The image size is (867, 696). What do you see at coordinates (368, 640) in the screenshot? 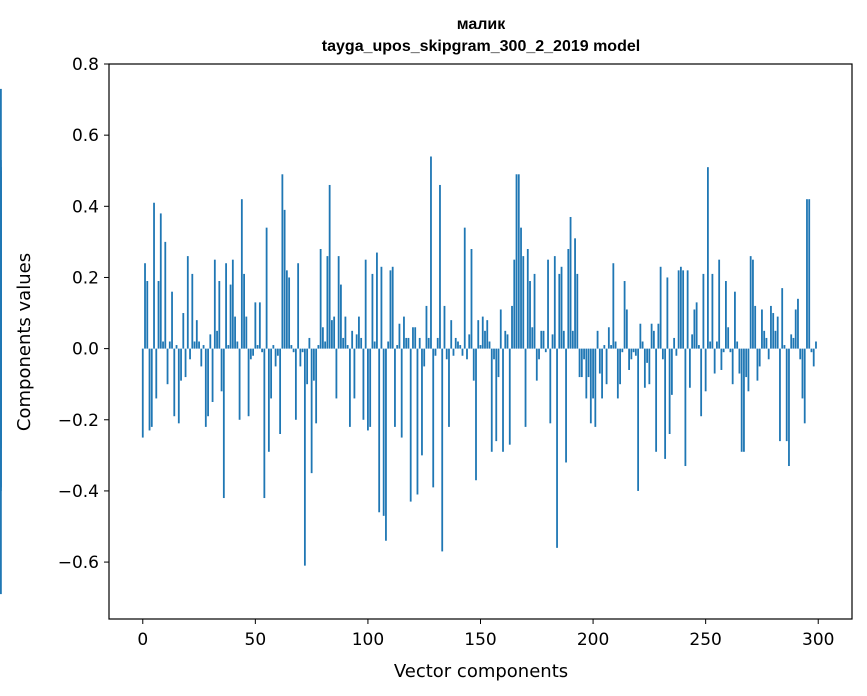
I see `x-tick-label: 100` at bounding box center [368, 640].